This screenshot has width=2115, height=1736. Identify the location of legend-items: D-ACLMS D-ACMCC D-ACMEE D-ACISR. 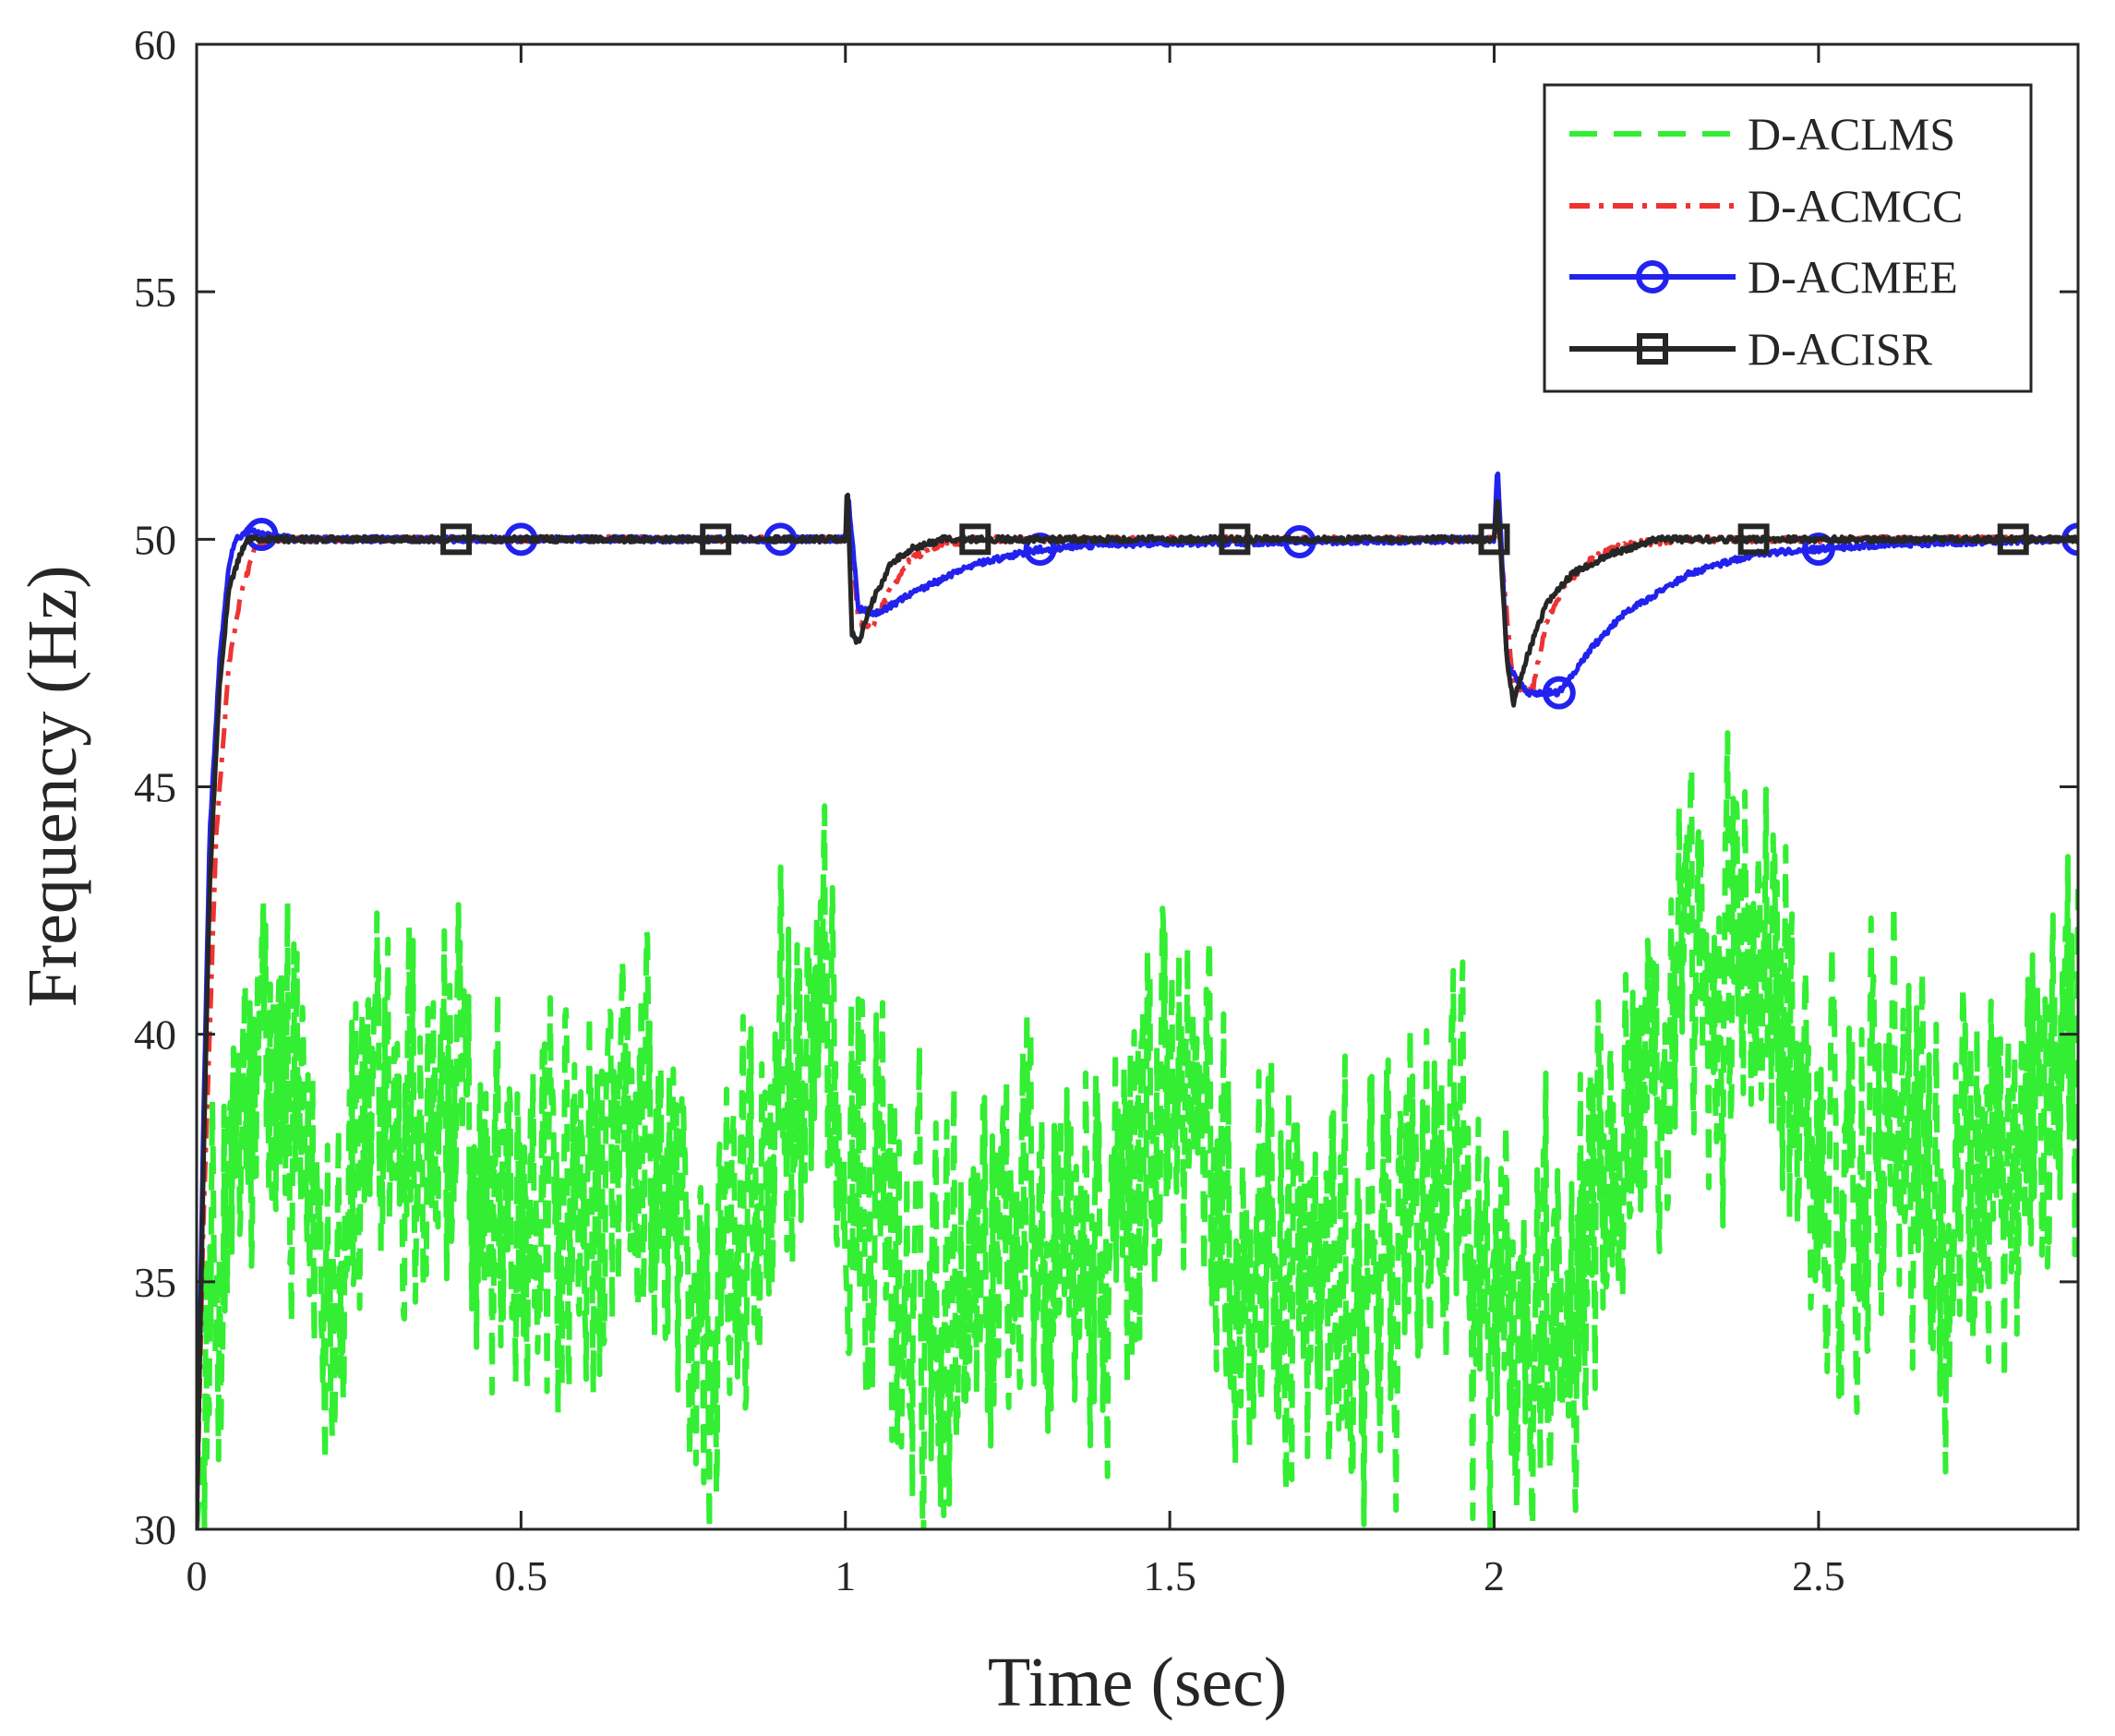
(1766, 242).